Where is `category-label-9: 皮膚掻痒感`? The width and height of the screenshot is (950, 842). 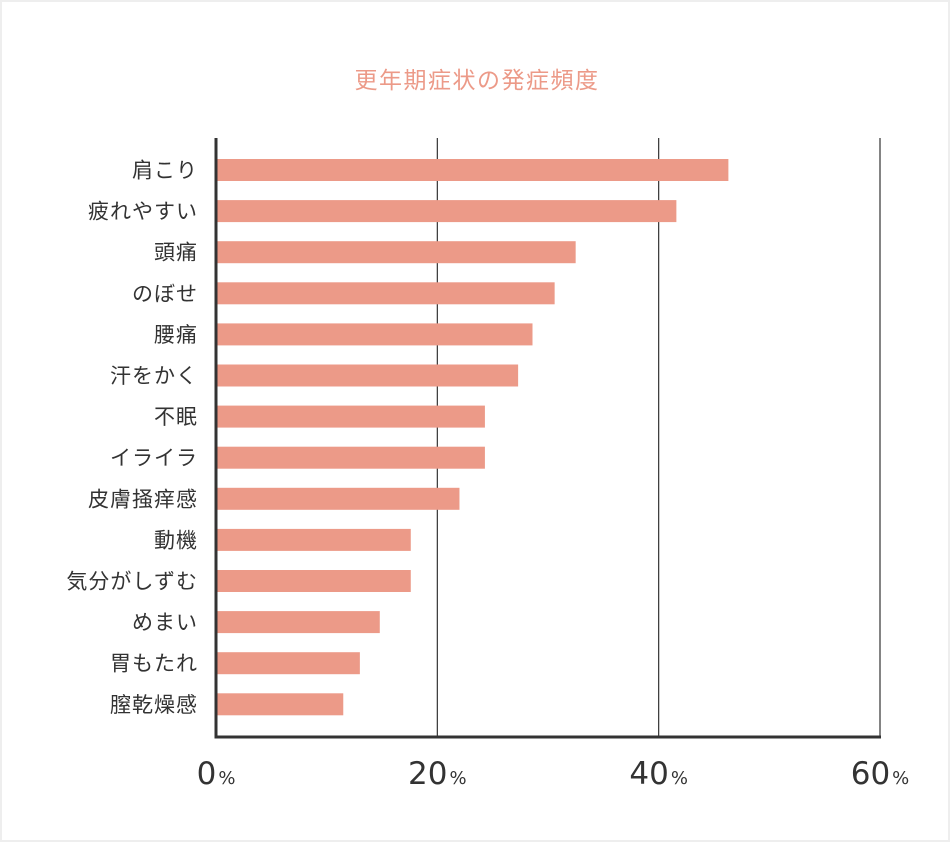 category-label-9: 皮膚掻痒感 is located at coordinates (143, 499).